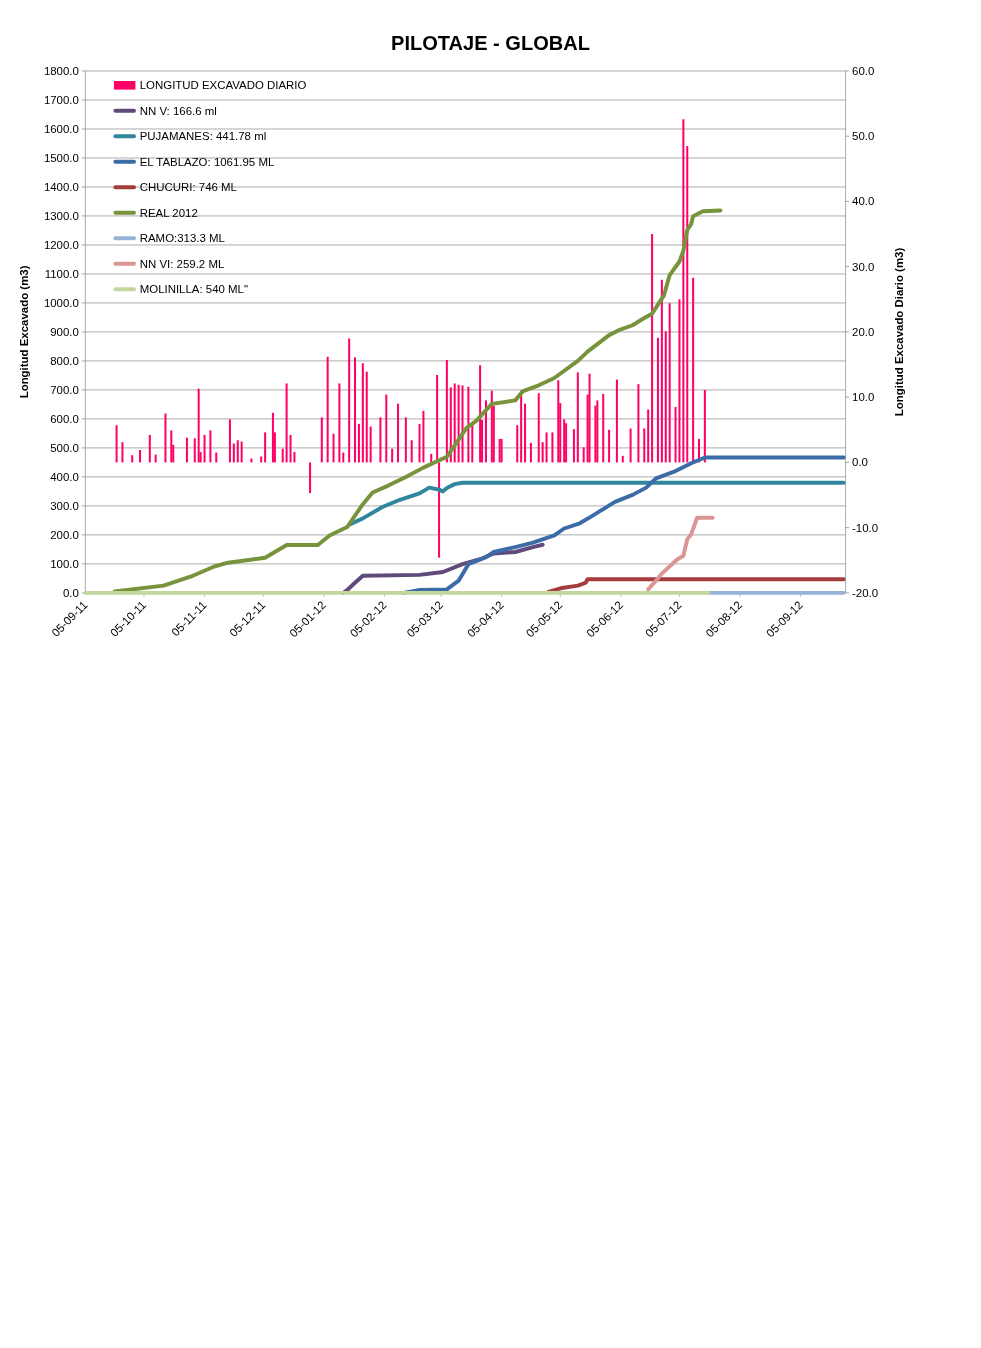 This screenshot has width=981, height=1348. I want to click on y2-tick-label: 60.0, so click(863, 71).